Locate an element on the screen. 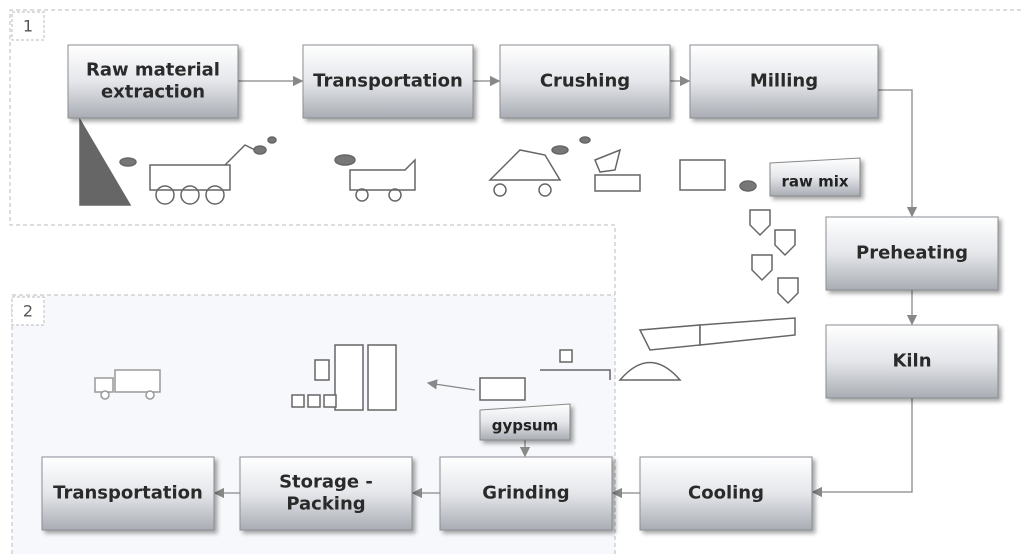  process-label: Cooling is located at coordinates (726, 493).